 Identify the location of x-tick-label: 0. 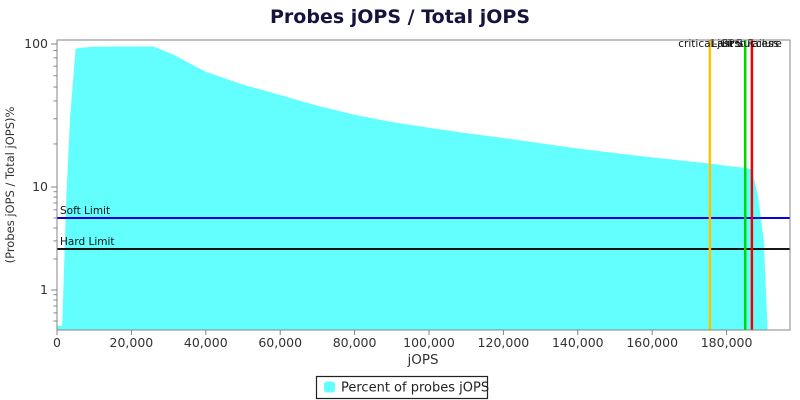
(57, 342).